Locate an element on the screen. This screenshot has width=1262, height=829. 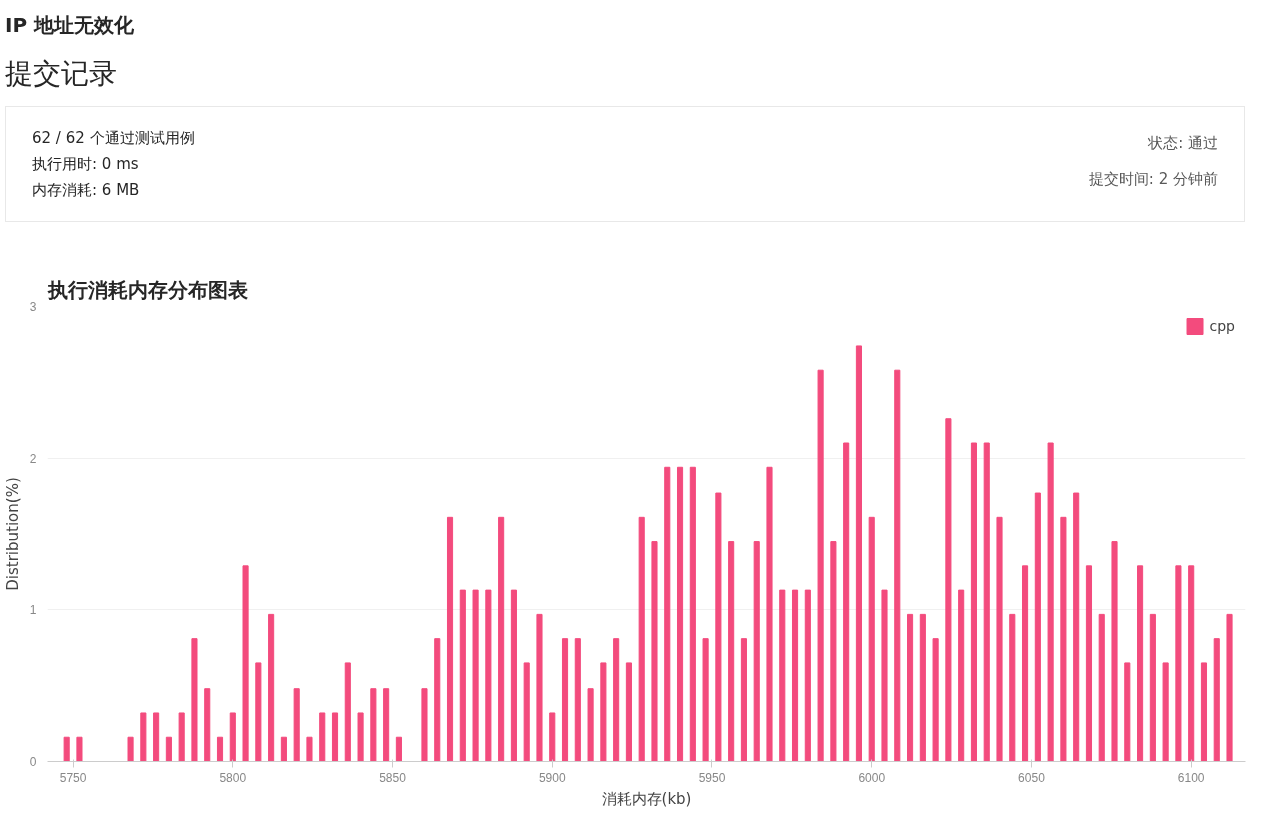
y-axis-title: Distribution(%) is located at coordinates (12, 534).